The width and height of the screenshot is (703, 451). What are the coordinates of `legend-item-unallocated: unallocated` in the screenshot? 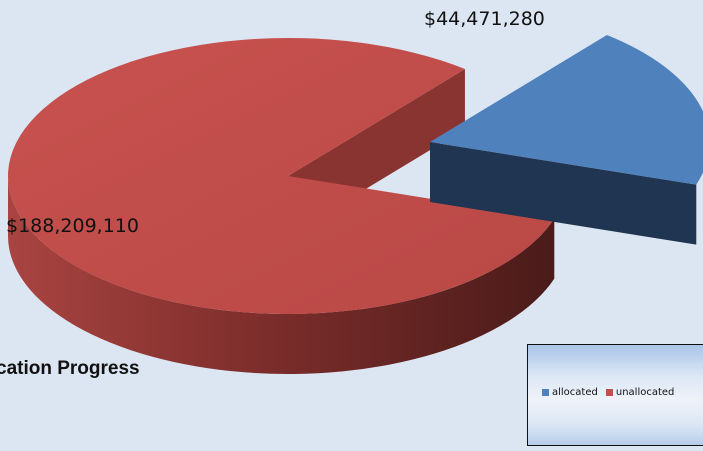 It's located at (640, 392).